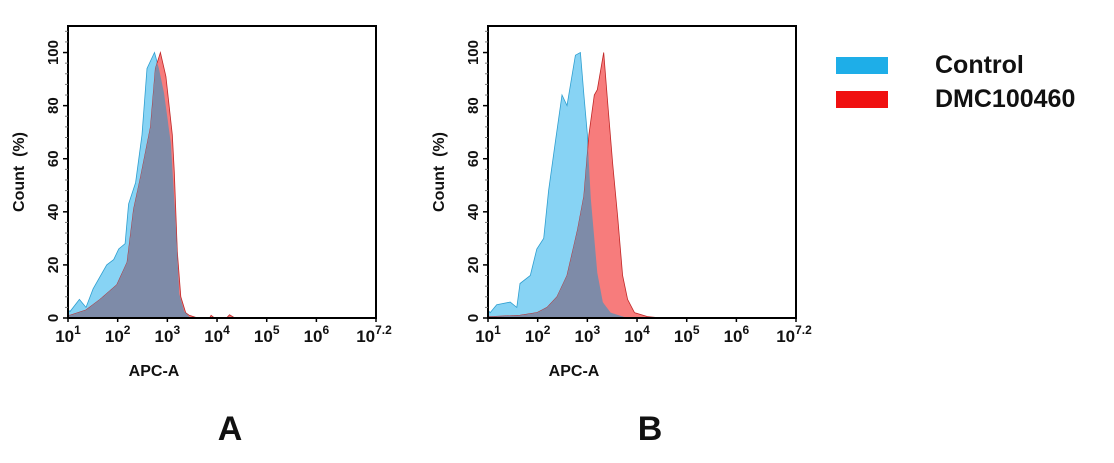  Describe the element at coordinates (1005, 99) in the screenshot. I see `legend-label: DMC100460` at that location.